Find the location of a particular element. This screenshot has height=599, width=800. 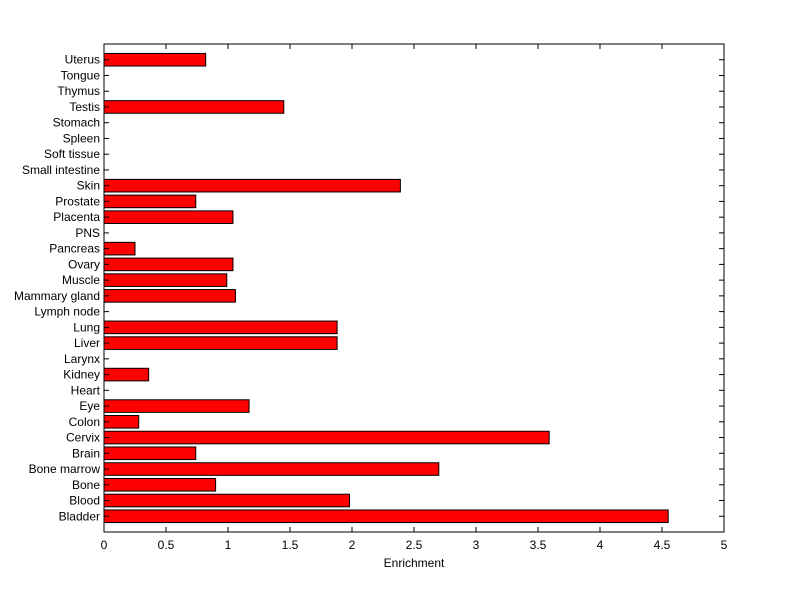

y-tick-label: Ovary is located at coordinates (84, 264).